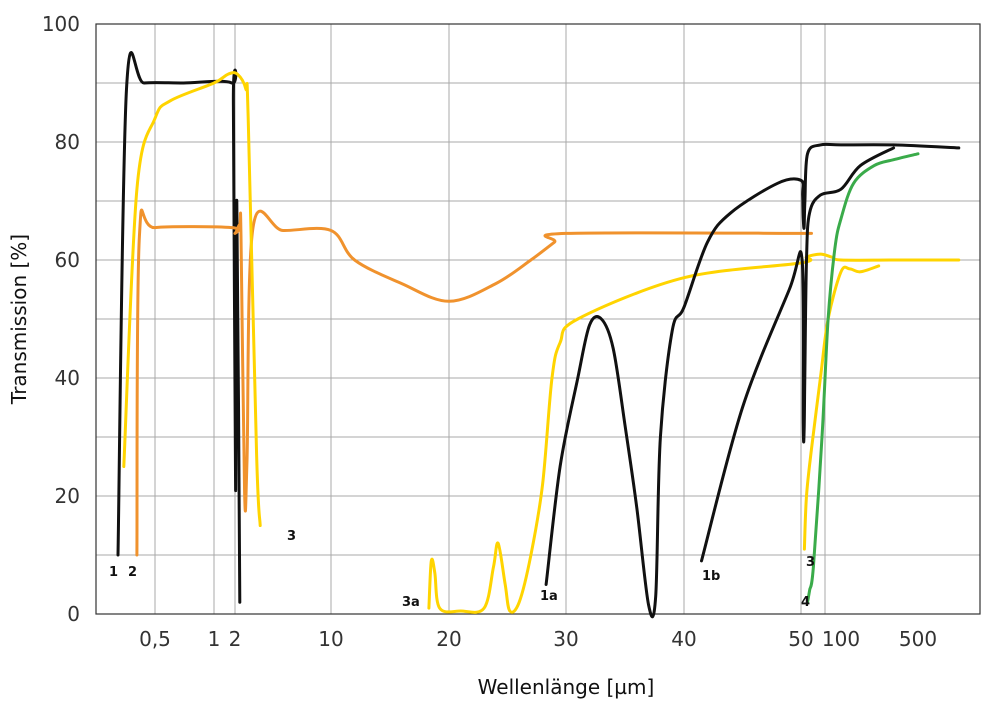 The image size is (984, 702). I want to click on curve-label: 1a, so click(549, 596).